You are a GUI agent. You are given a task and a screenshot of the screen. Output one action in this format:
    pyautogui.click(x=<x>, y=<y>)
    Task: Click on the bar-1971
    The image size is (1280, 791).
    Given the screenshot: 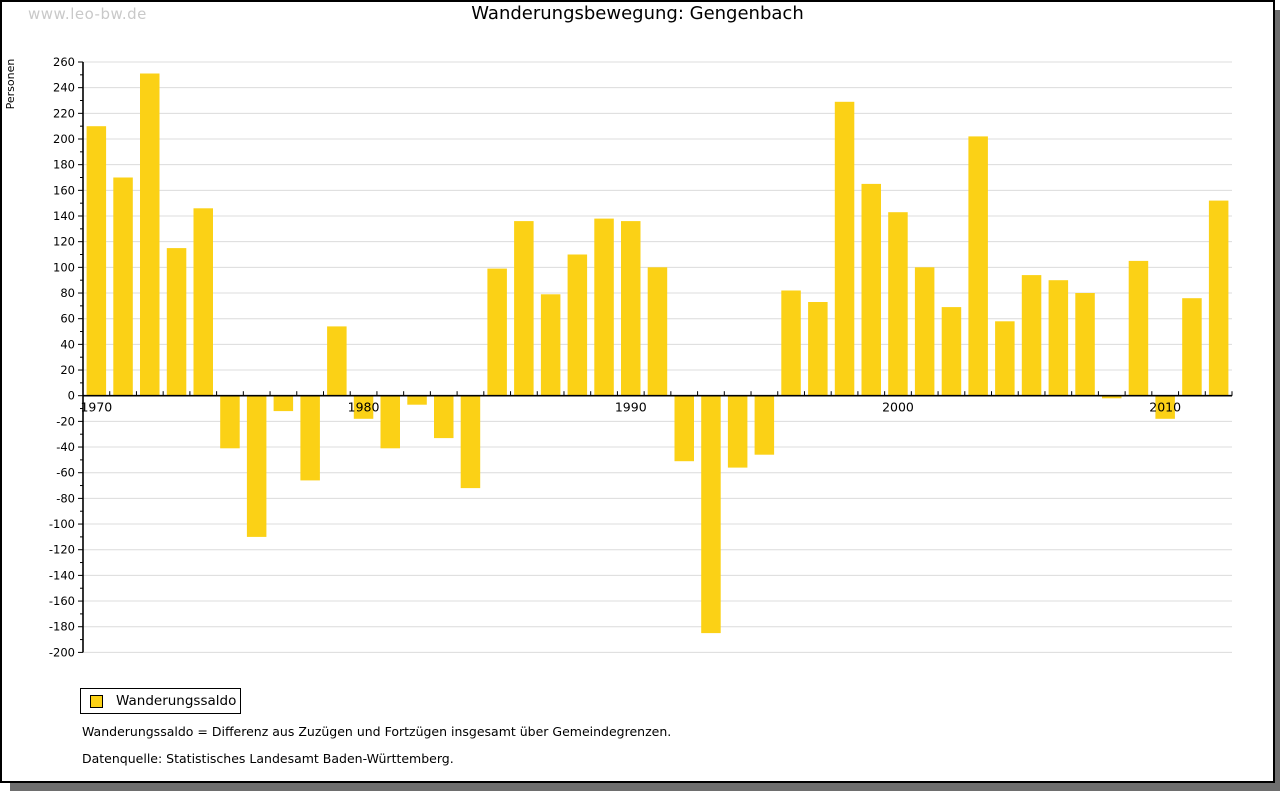 What is the action you would take?
    pyautogui.click(x=123, y=286)
    